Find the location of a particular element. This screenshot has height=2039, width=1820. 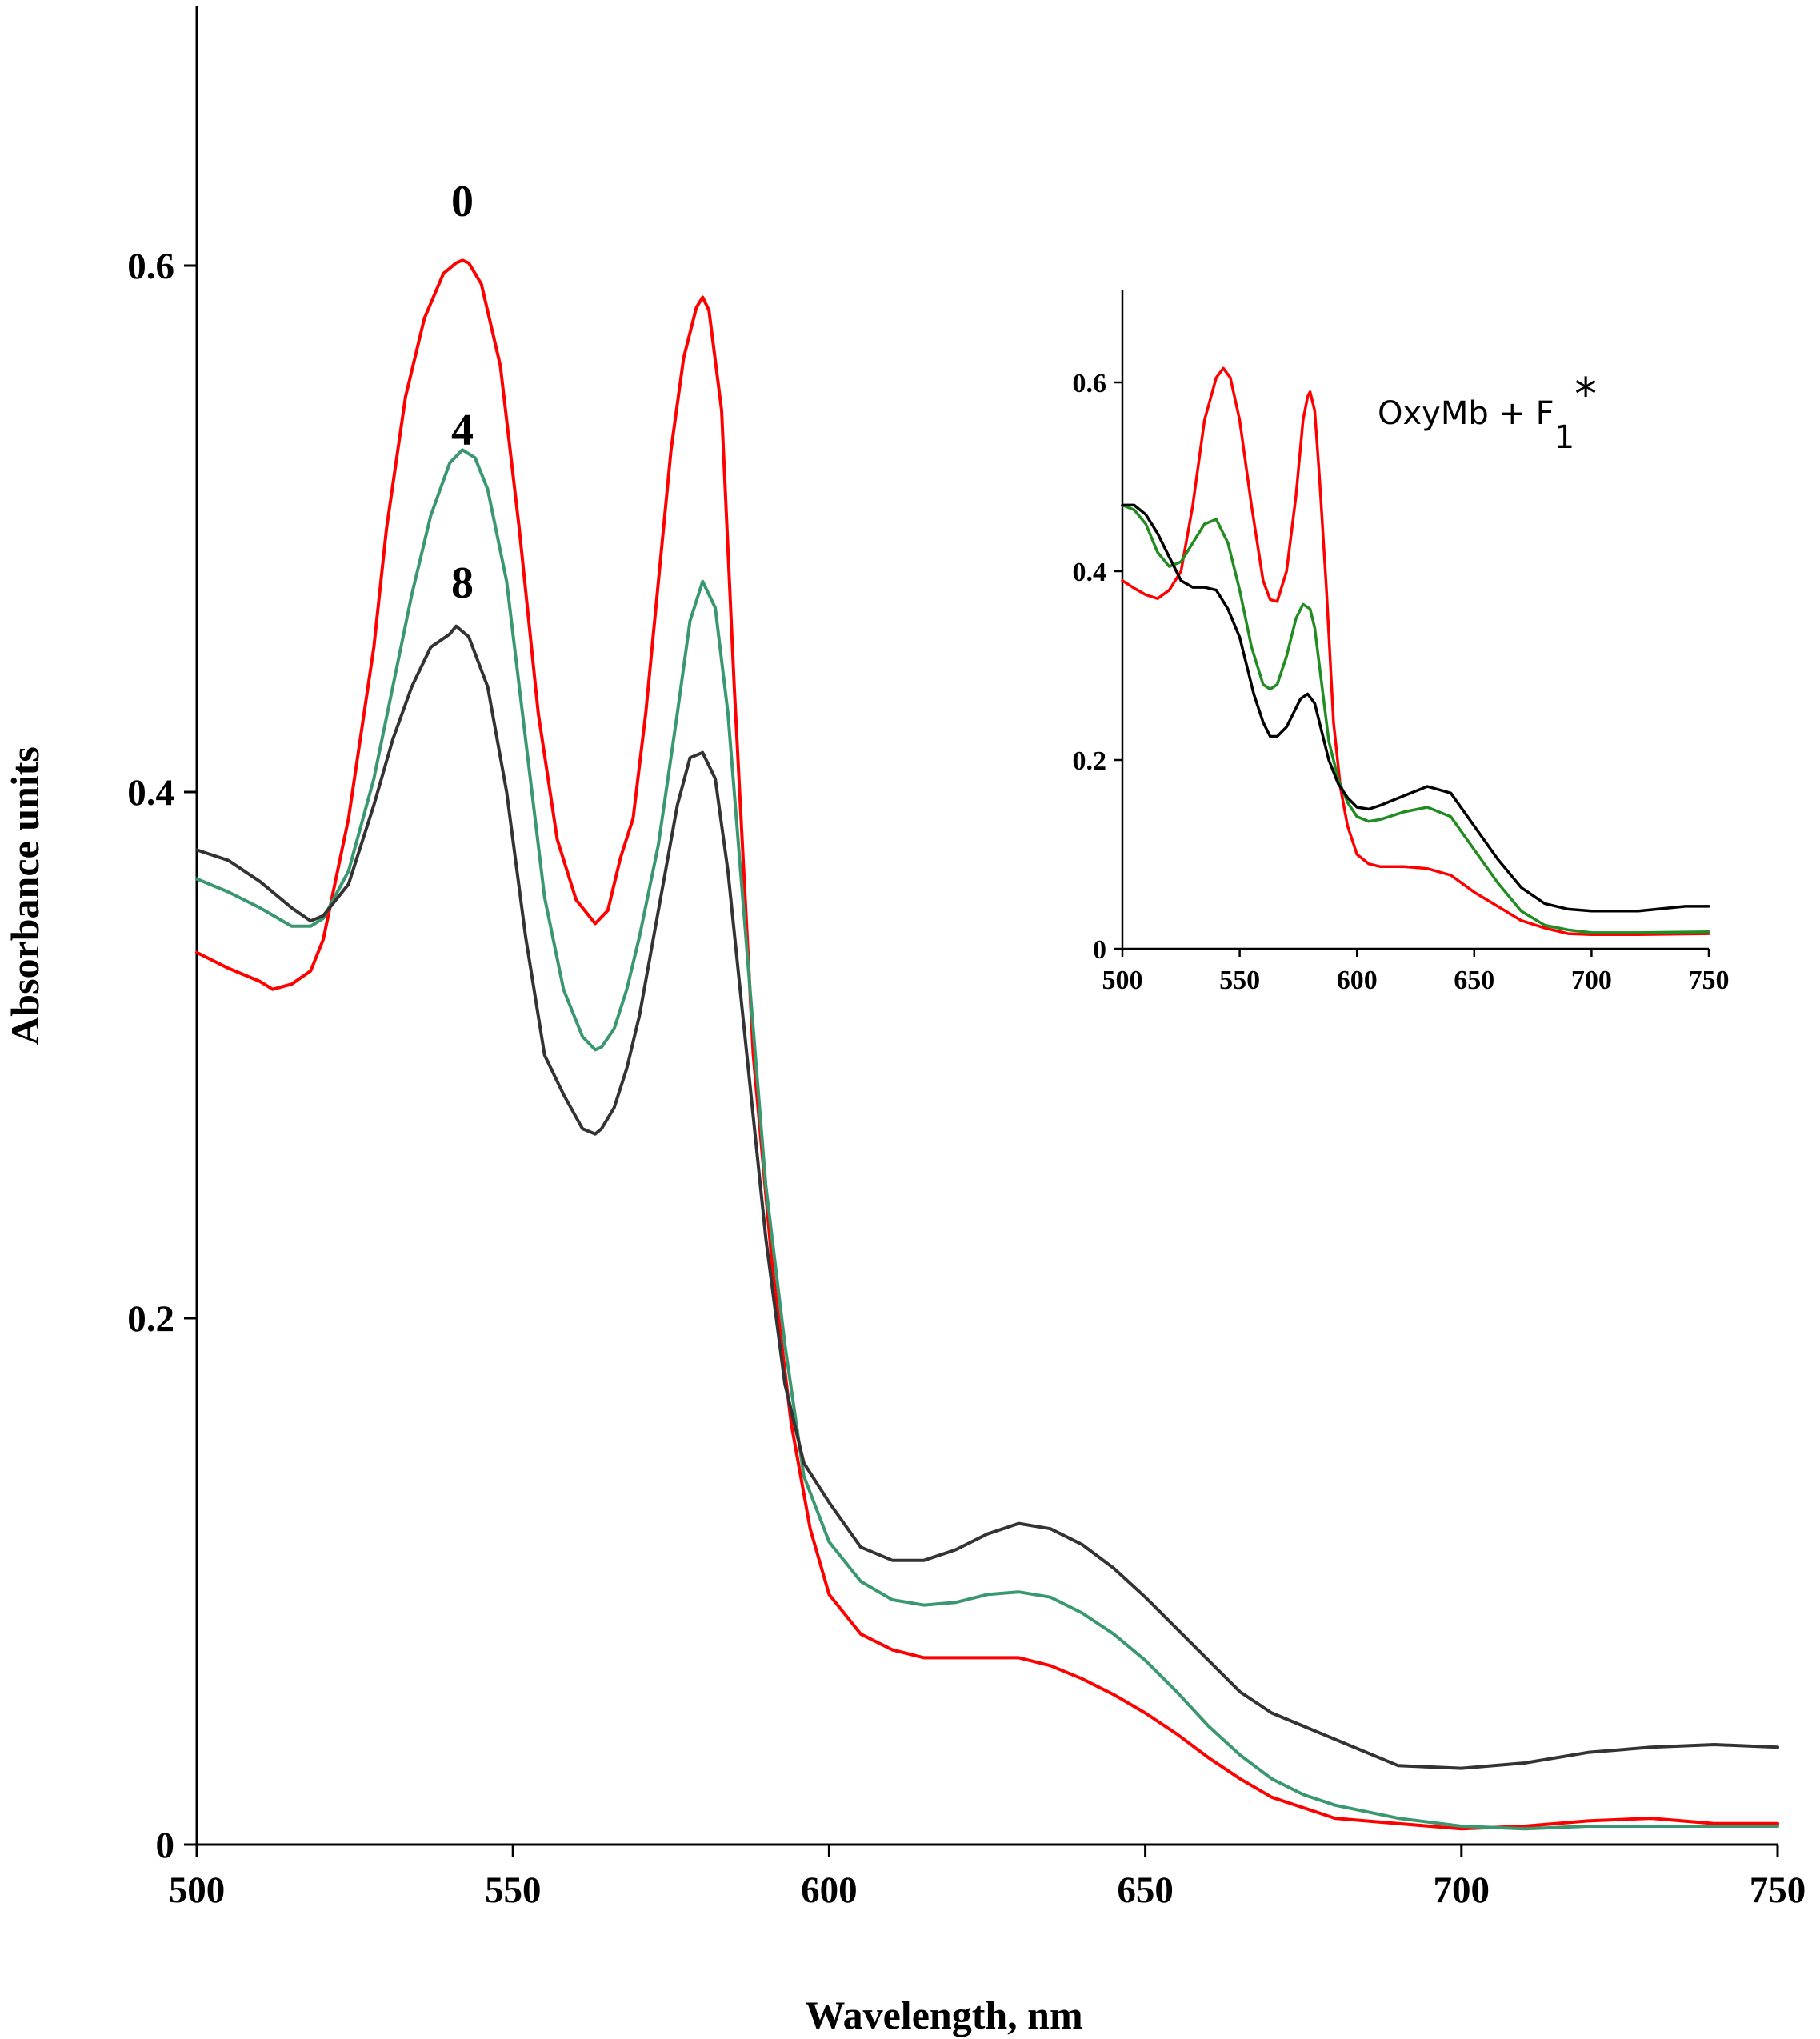

inset-series is located at coordinates (1415, 651).